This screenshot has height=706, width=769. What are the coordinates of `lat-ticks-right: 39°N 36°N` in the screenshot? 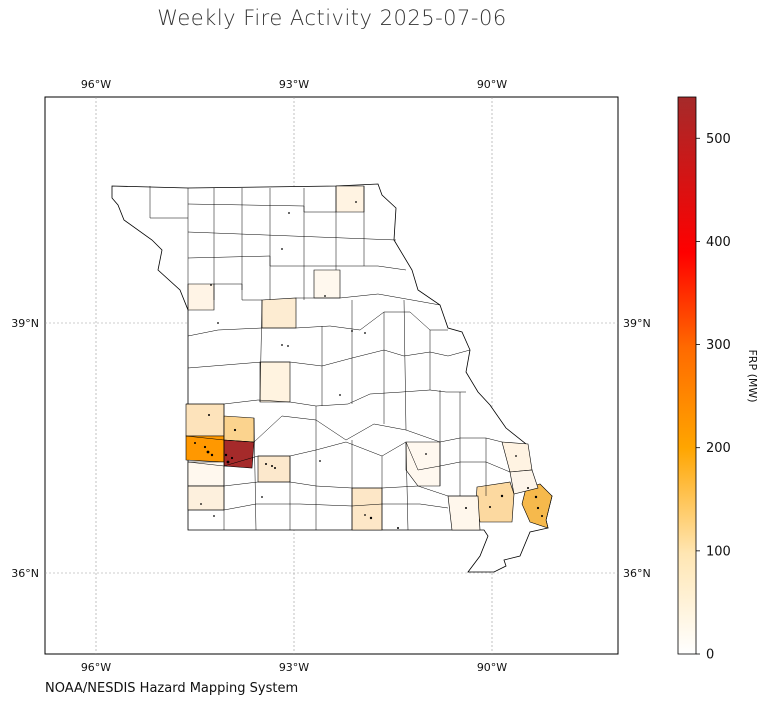 It's located at (637, 448).